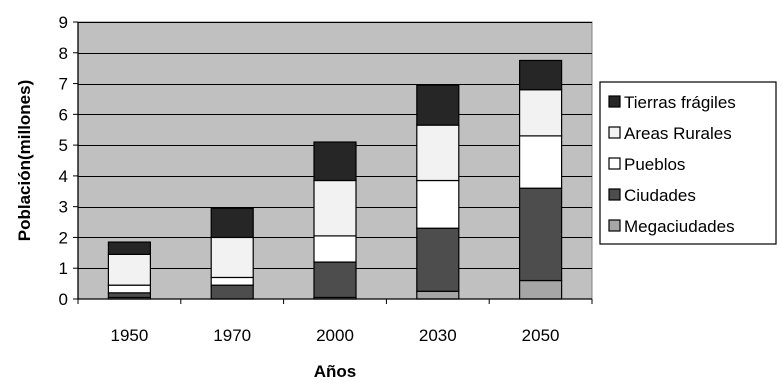 The image size is (782, 385). Describe the element at coordinates (63, 145) in the screenshot. I see `y-tick-label: 5` at that location.